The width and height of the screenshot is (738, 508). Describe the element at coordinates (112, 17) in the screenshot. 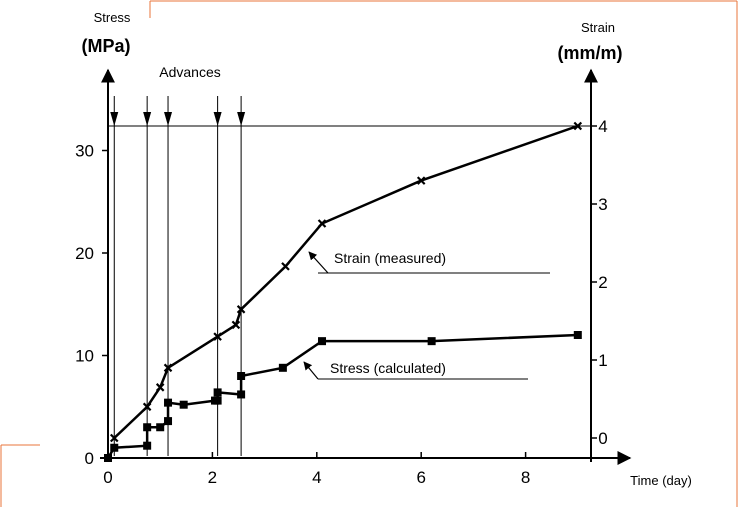

I see `y-left-label-line1: Stress` at that location.